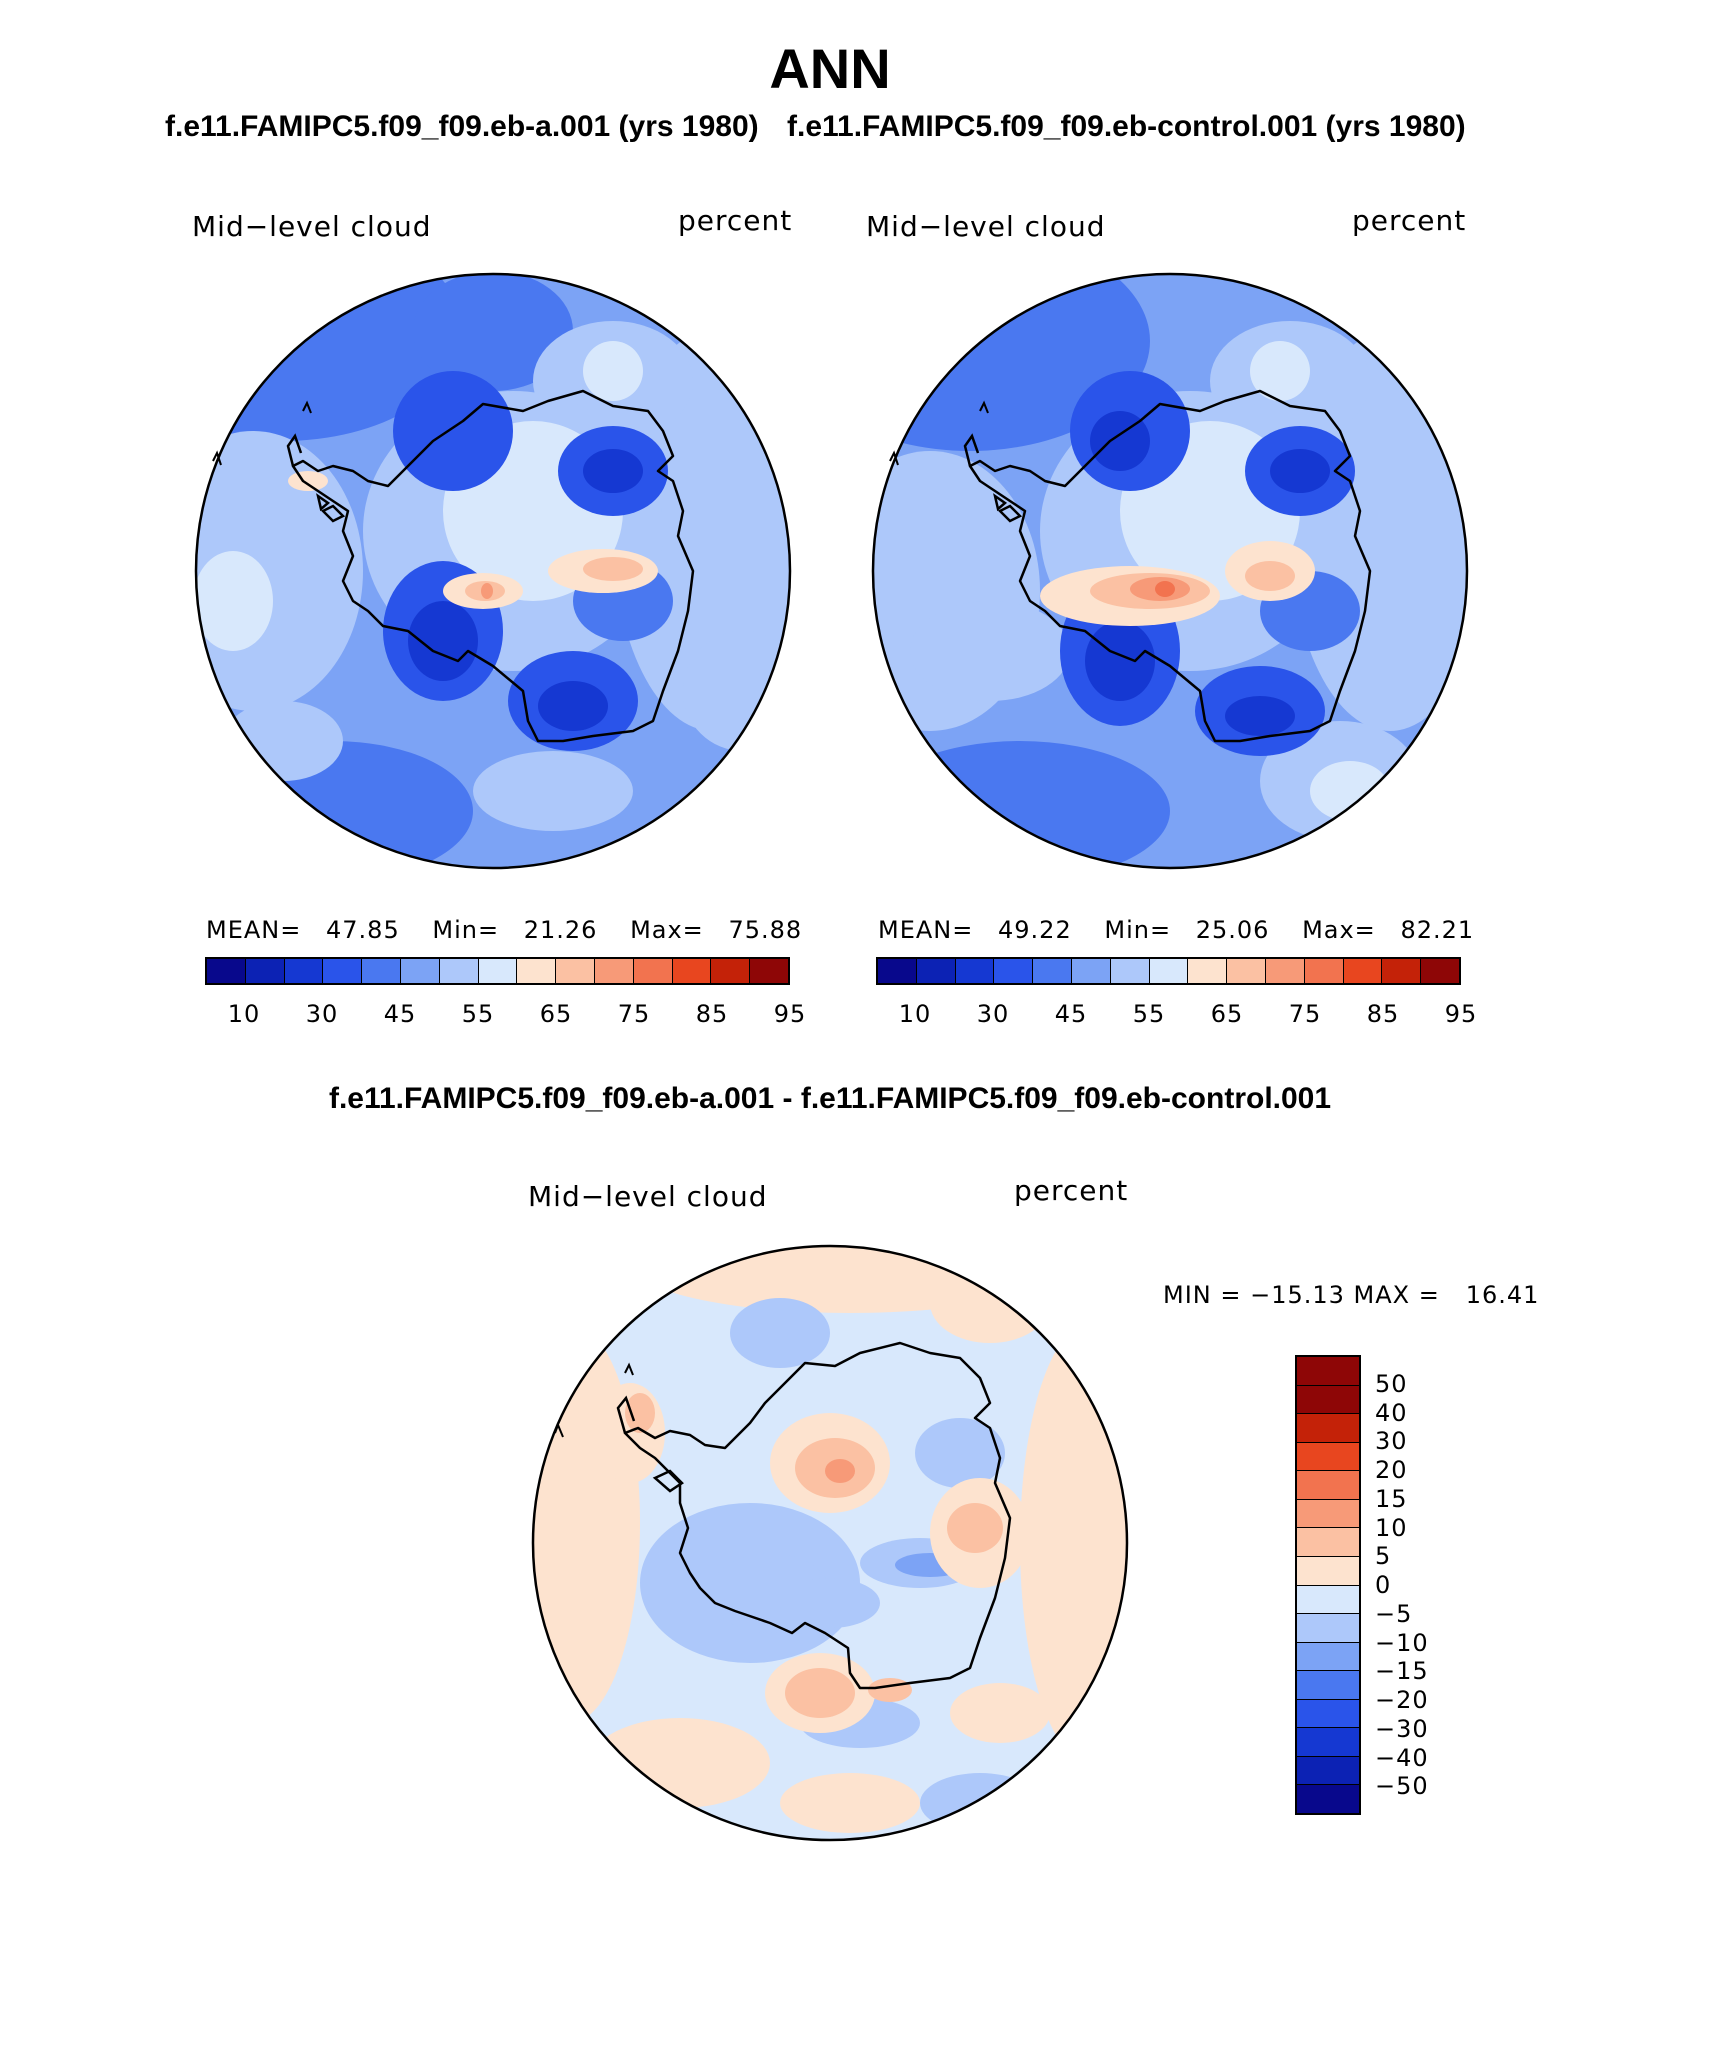  Describe the element at coordinates (1391, 1470) in the screenshot. I see `colorbar-tick-label: 20` at that location.